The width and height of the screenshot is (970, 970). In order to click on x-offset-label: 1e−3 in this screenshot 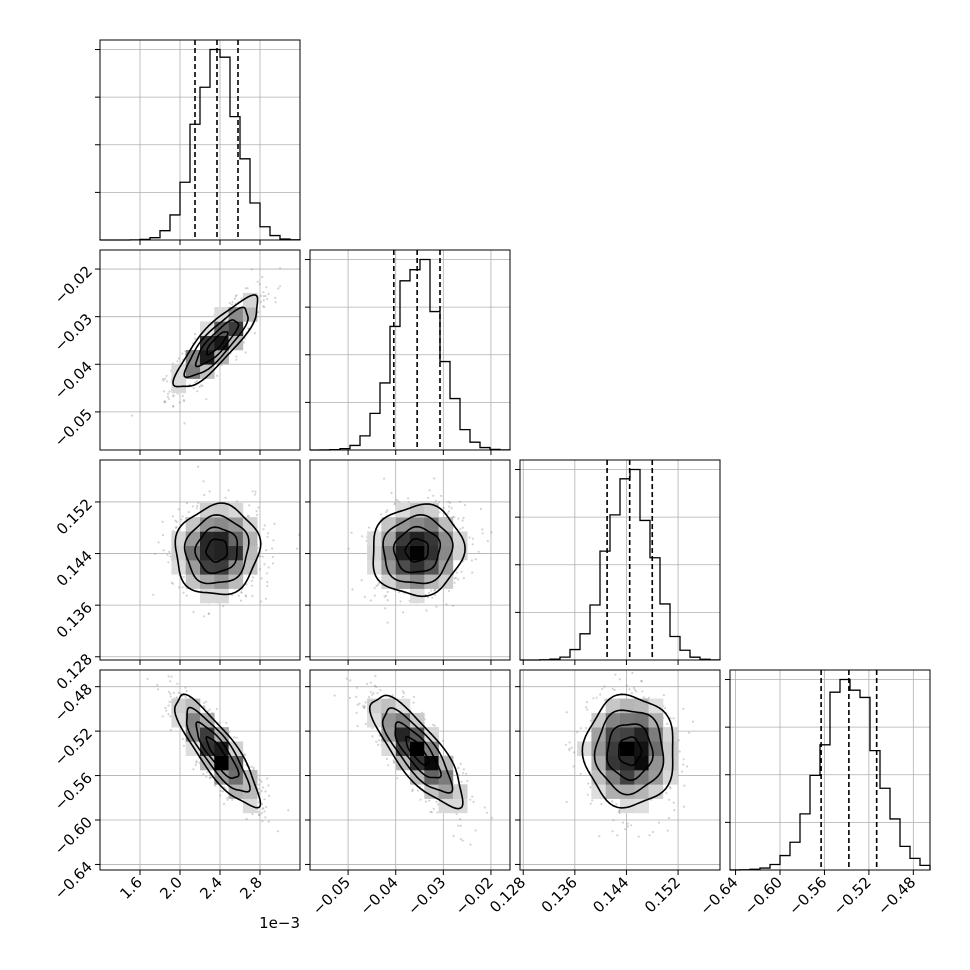, I will do `click(279, 923)`.